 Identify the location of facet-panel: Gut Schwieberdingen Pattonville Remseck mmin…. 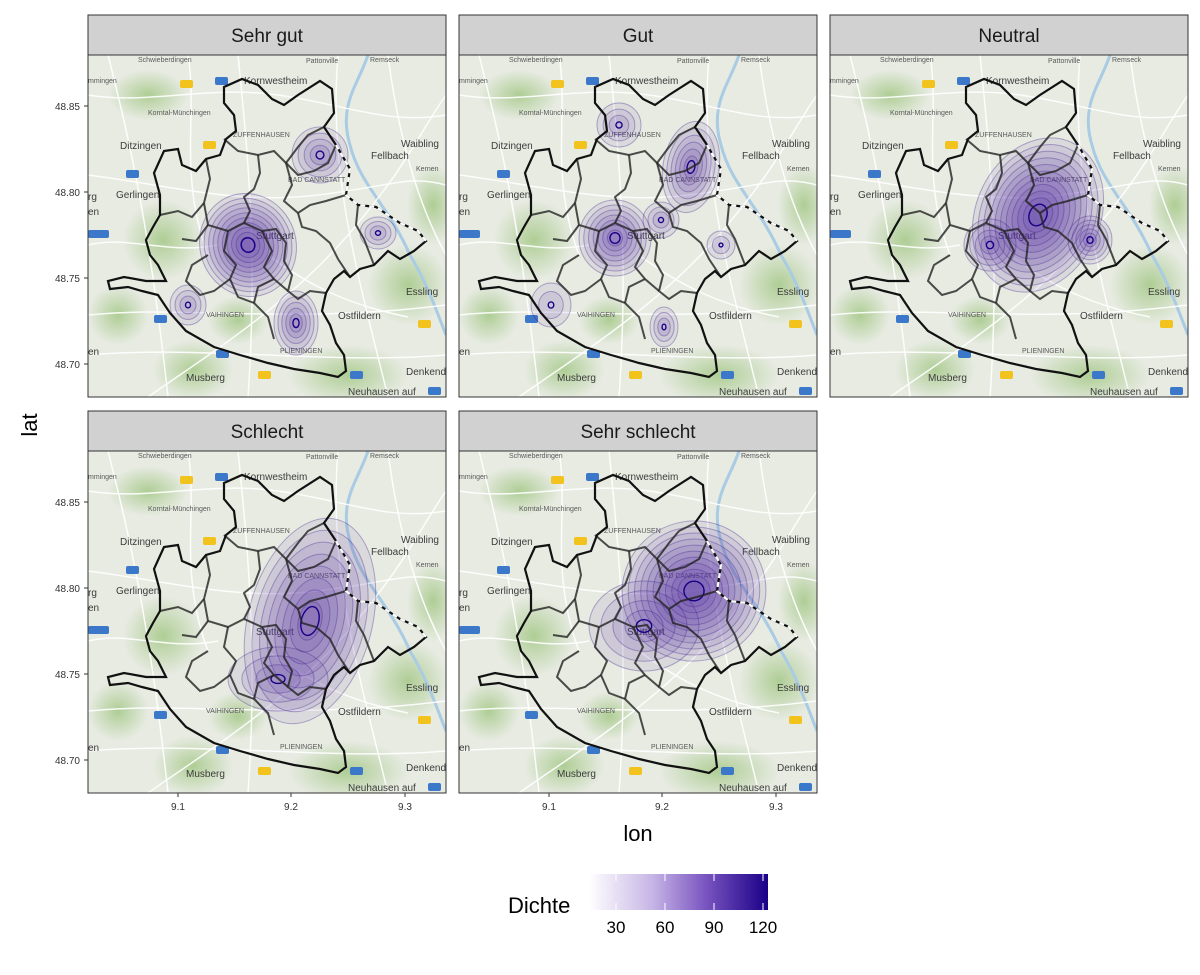
(640, 206).